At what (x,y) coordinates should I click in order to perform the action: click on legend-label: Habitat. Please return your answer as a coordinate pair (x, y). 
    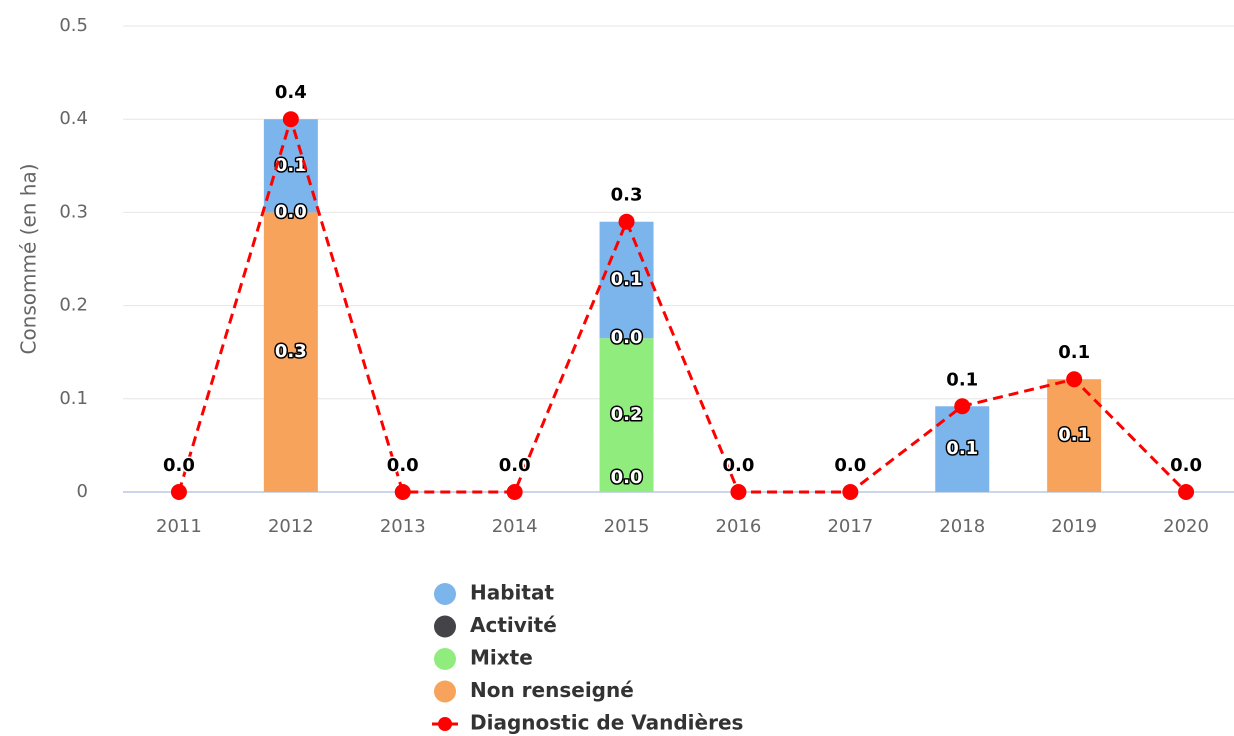
    Looking at the image, I should click on (512, 593).